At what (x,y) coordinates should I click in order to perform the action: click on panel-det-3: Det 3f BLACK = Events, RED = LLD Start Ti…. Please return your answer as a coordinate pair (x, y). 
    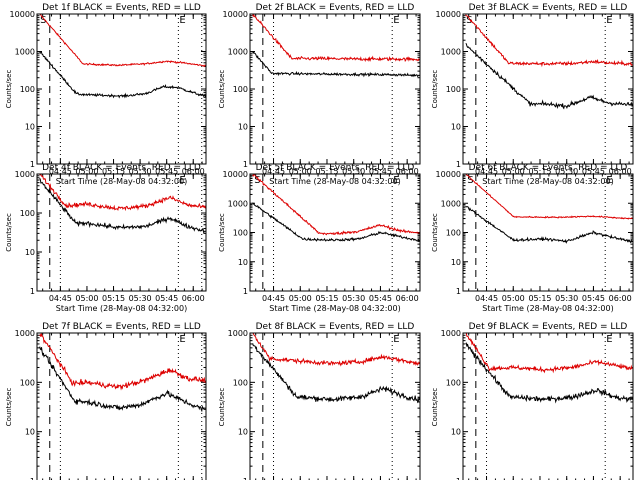
    Looking at the image, I should click on (532, 94).